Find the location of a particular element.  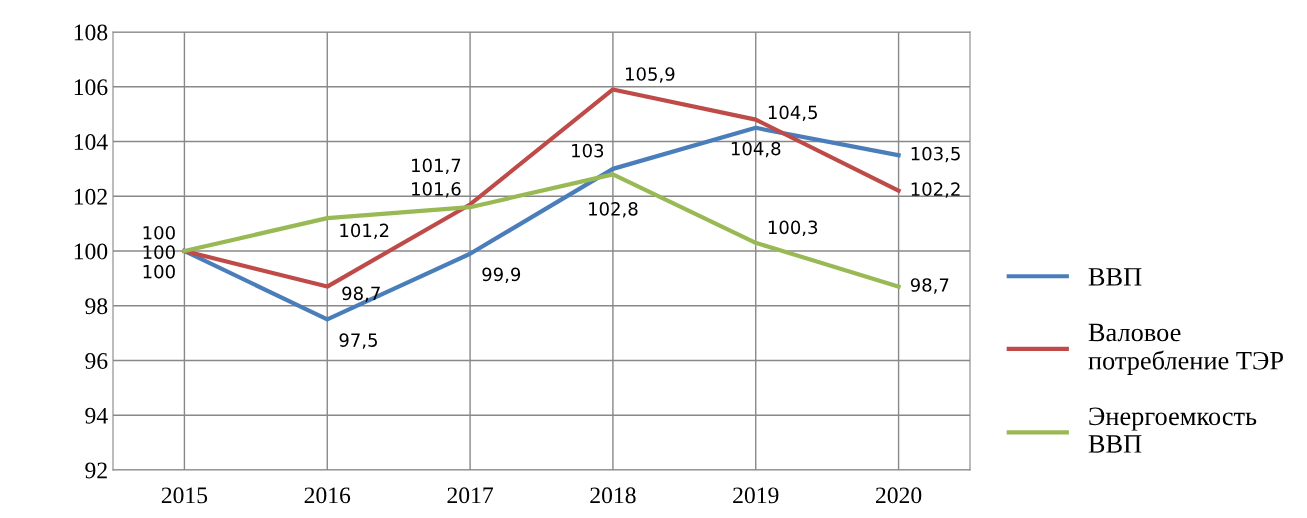

data-label: 102,8 is located at coordinates (613, 210).